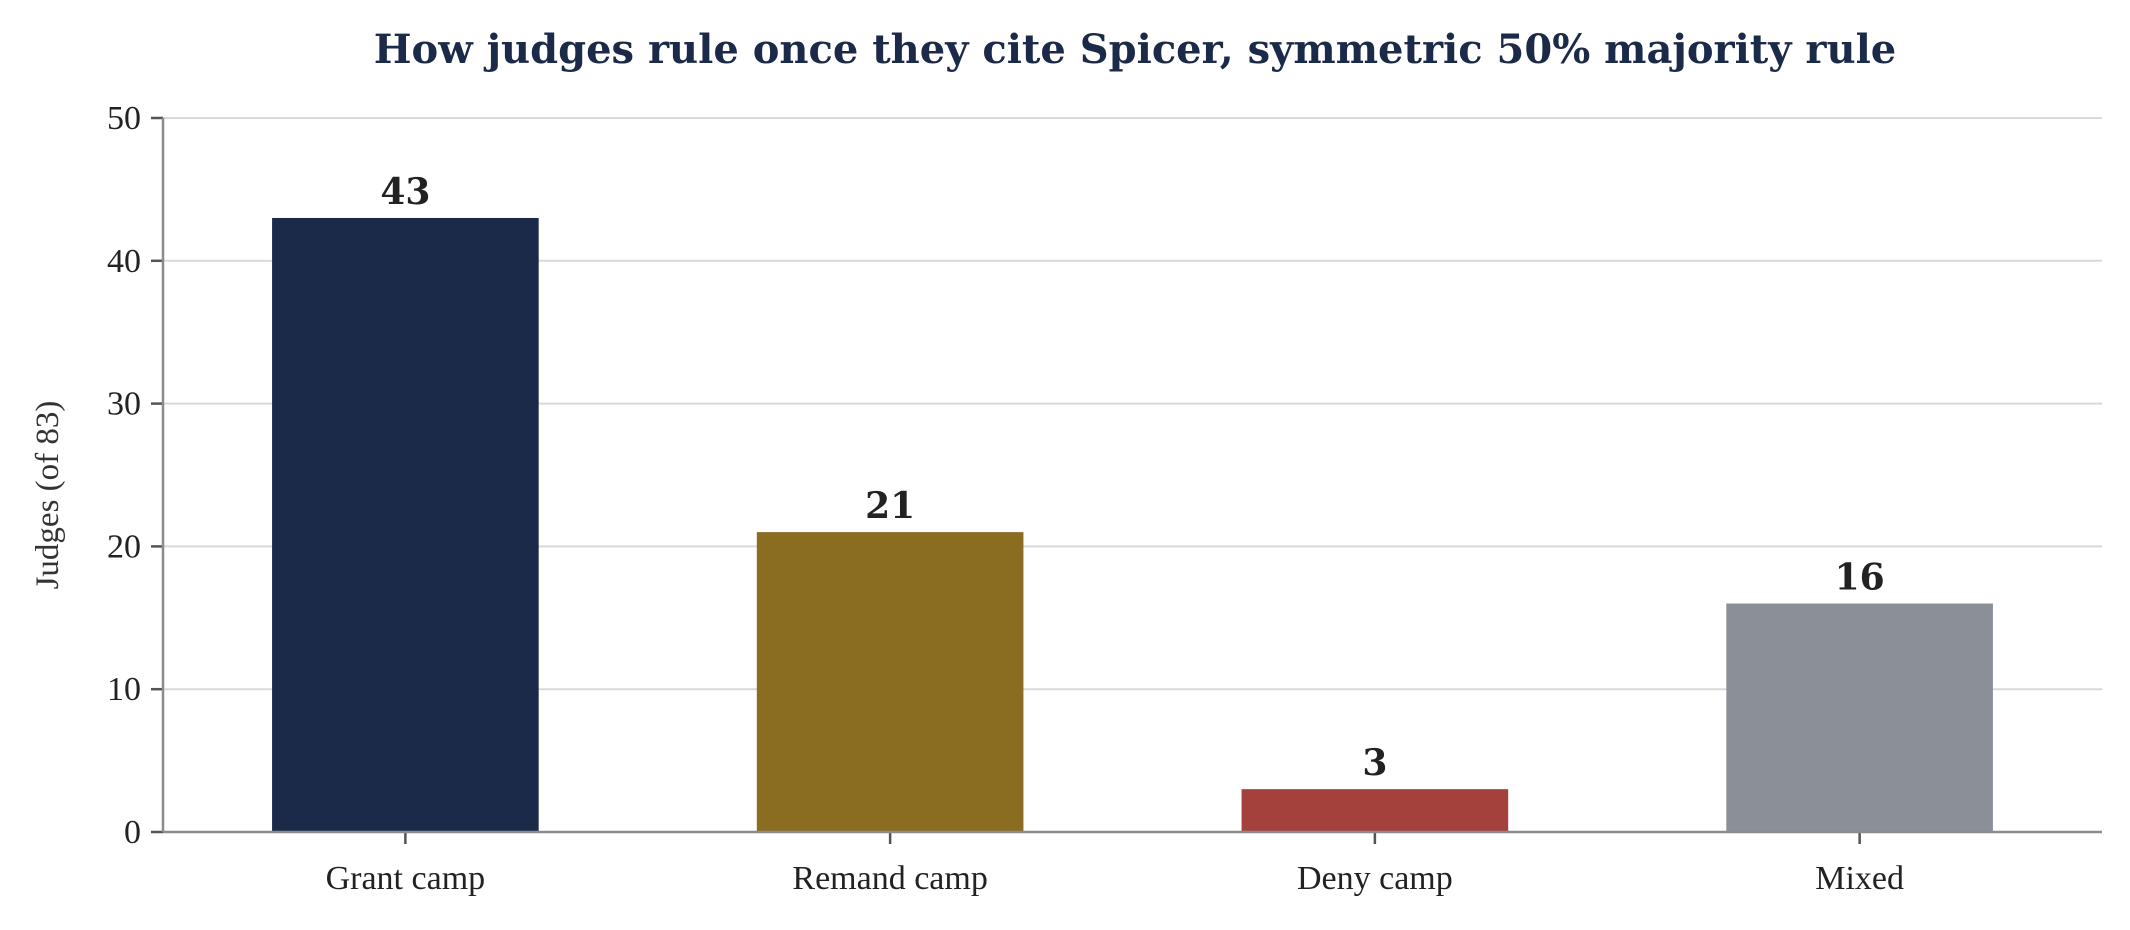 The image size is (2130, 930). What do you see at coordinates (1374, 763) in the screenshot?
I see `data-label: 3` at bounding box center [1374, 763].